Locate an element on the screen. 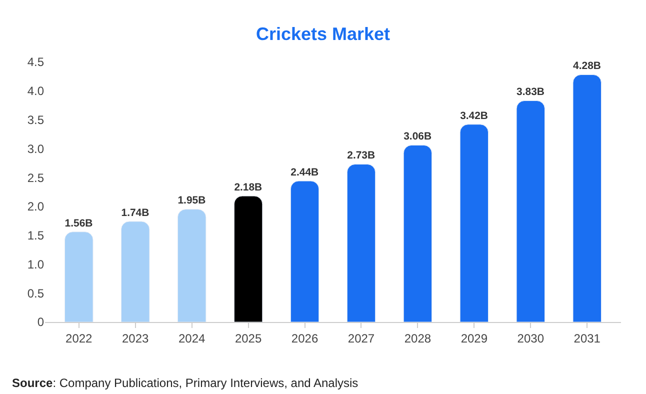  data-label: 3.42B is located at coordinates (474, 116).